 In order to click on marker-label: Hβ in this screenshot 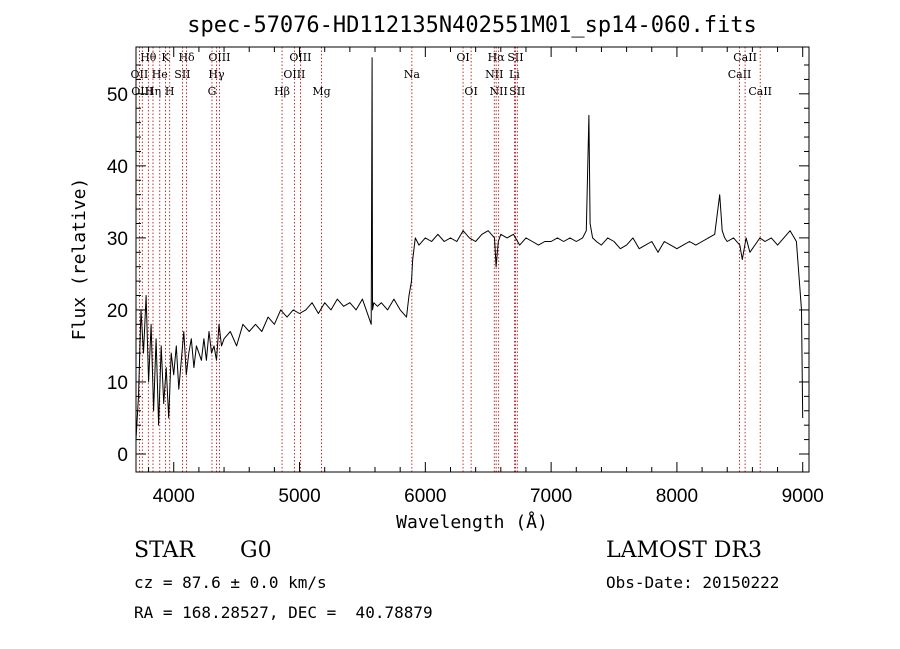, I will do `click(282, 91)`.